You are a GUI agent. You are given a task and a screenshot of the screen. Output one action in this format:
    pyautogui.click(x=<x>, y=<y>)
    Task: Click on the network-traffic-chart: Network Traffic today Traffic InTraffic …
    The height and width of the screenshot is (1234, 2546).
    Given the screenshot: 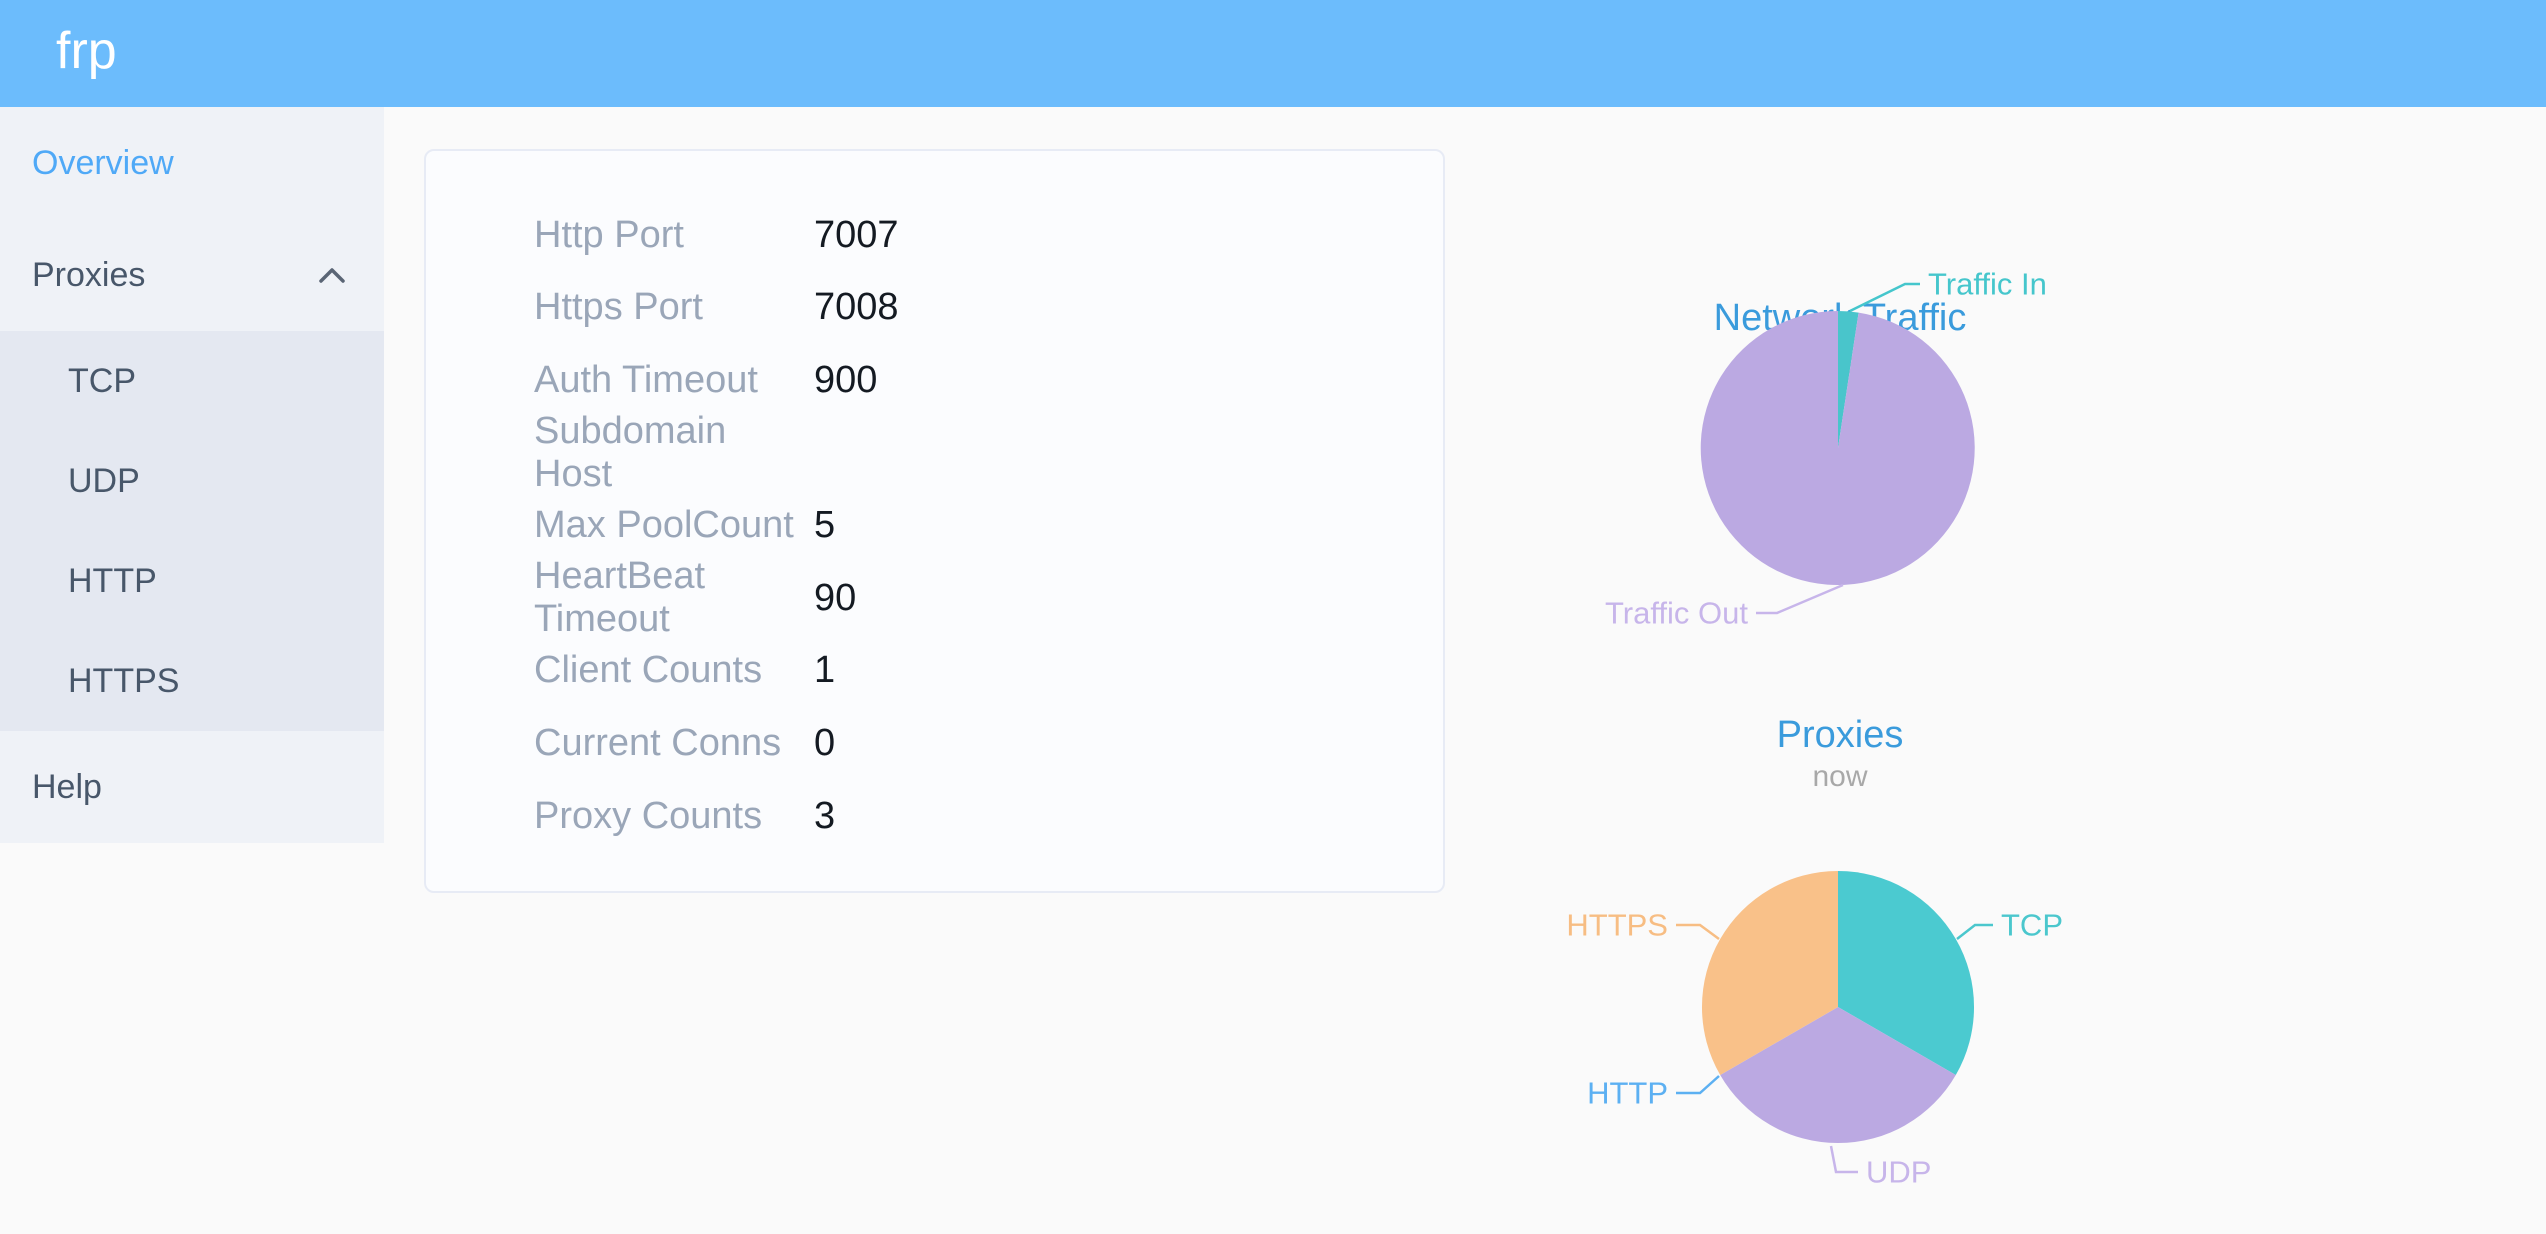 What is the action you would take?
    pyautogui.click(x=1840, y=410)
    